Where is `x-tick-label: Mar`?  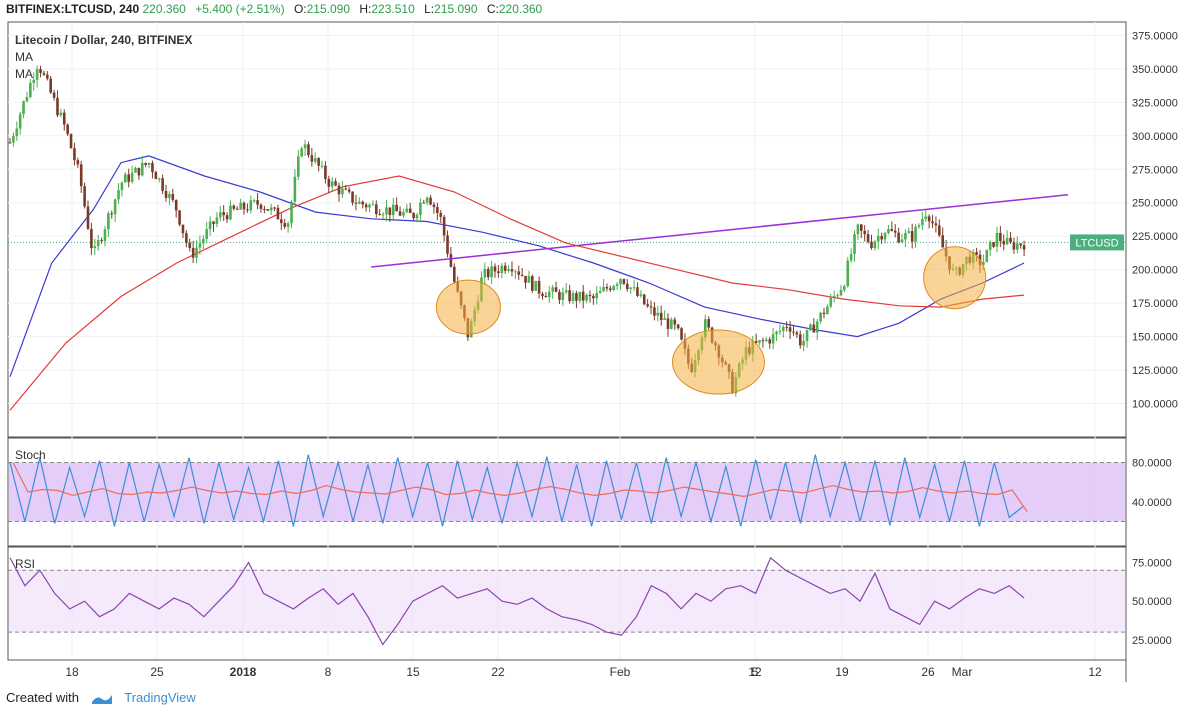
x-tick-label: Mar is located at coordinates (962, 672).